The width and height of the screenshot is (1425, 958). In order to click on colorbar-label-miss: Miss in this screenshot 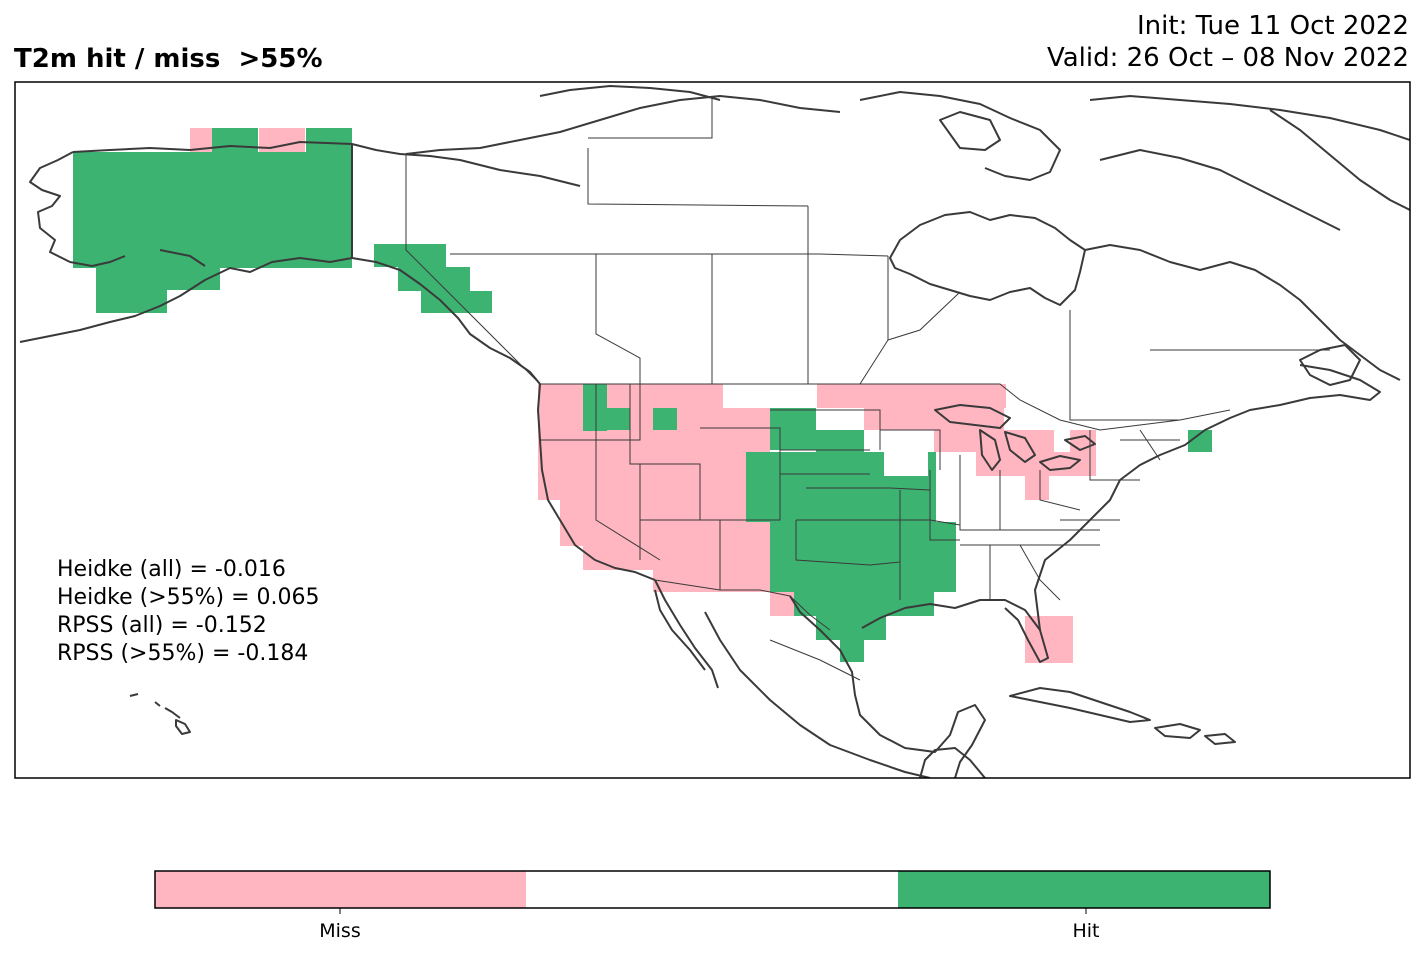, I will do `click(340, 931)`.